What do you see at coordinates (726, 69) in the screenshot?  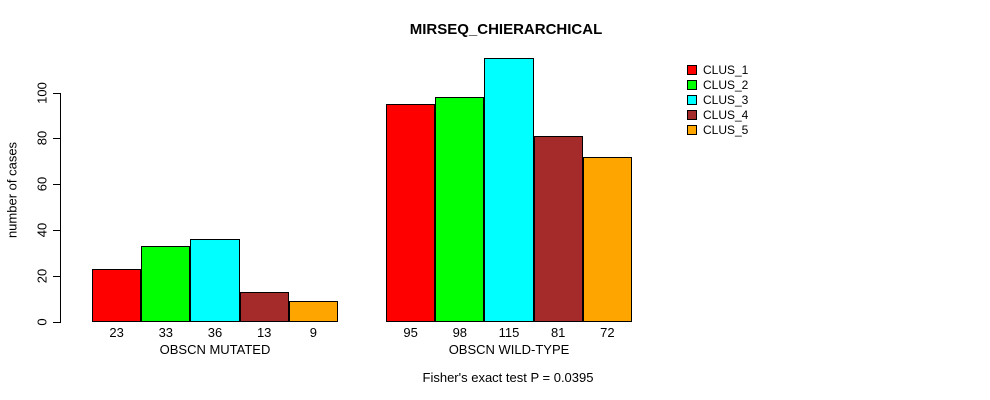 I see `legend-label: CLUS_1` at bounding box center [726, 69].